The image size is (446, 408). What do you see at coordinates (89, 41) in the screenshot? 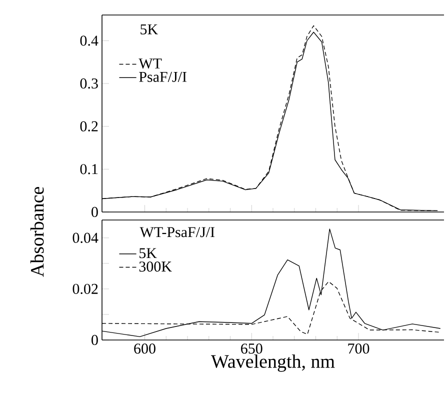
I see `y-tick-label: 0.4` at bounding box center [89, 41].